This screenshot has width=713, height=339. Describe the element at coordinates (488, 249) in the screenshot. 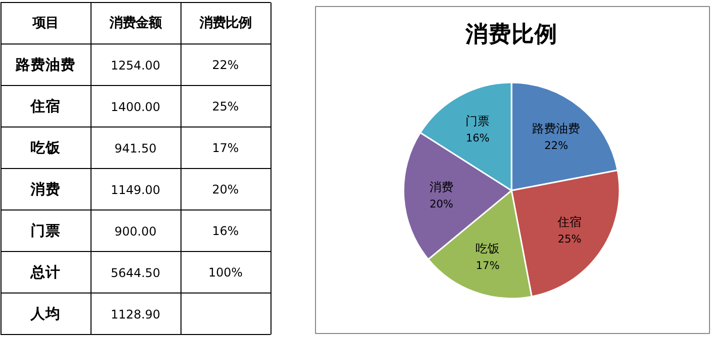

I see `slice-label: 吃饭` at that location.